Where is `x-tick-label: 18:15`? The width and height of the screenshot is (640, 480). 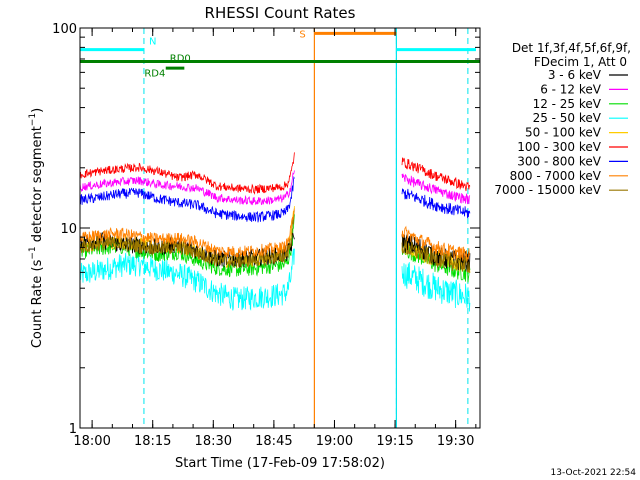 x-tick-label: 18:15 is located at coordinates (152, 441).